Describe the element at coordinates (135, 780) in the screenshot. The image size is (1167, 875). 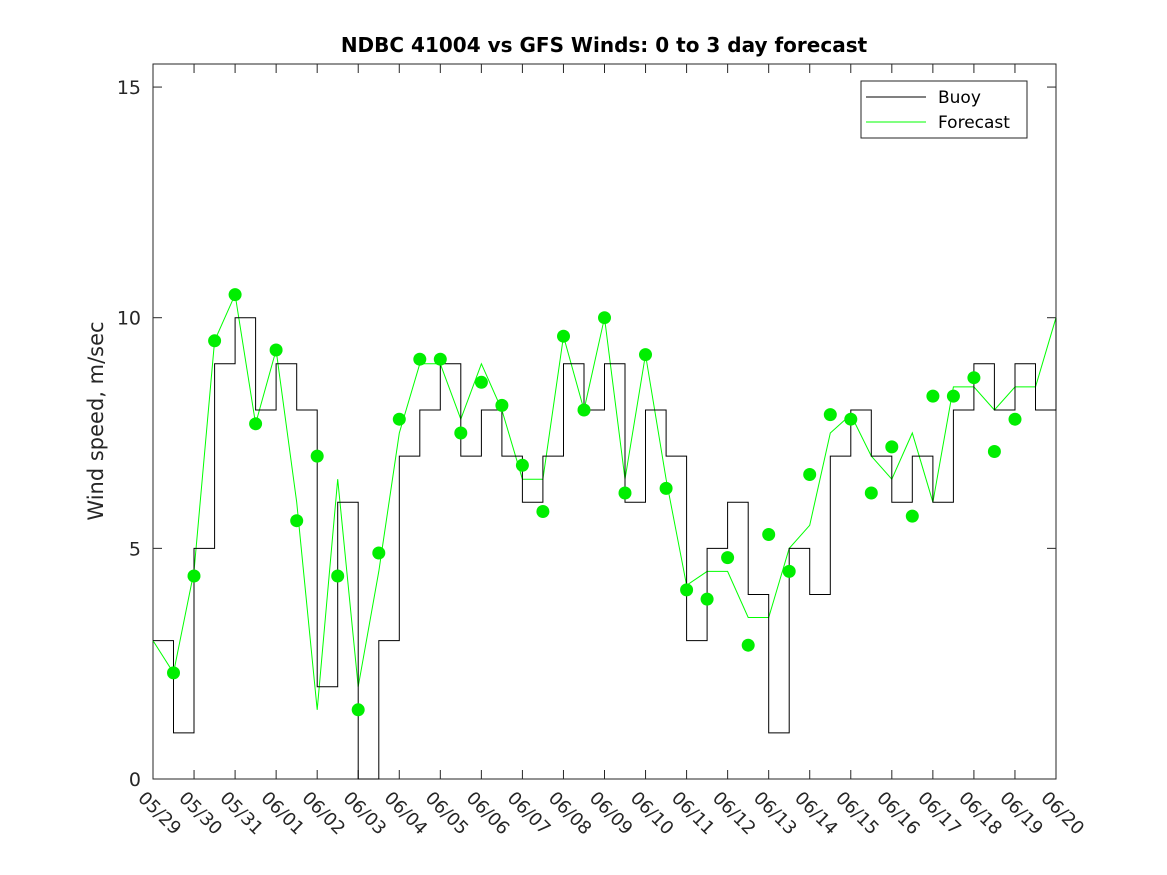
I see `y-tick-label: 0` at that location.